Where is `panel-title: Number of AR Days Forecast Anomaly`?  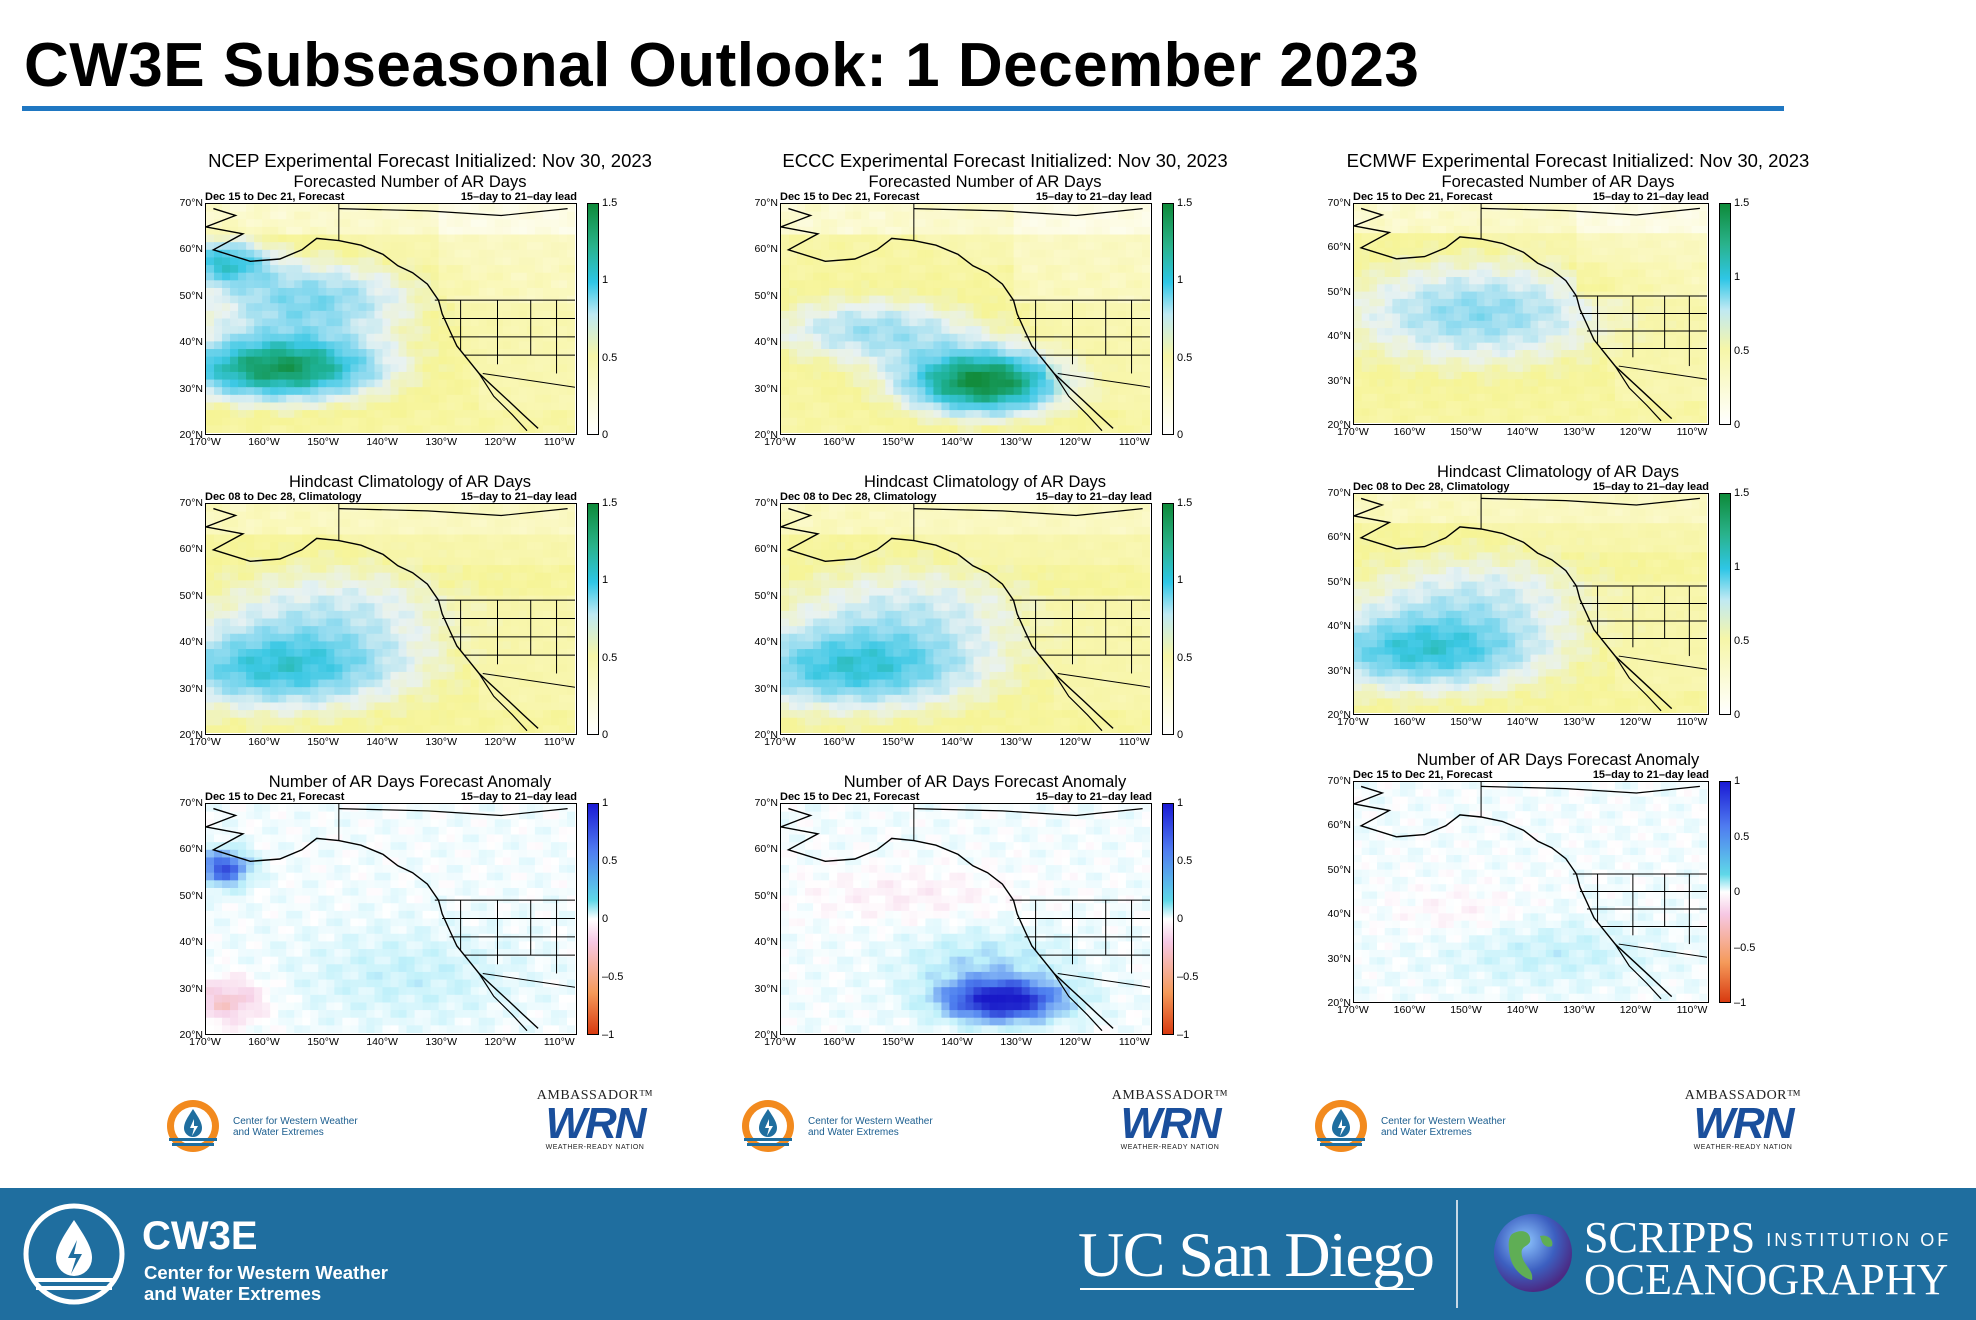
panel-title: Number of AR Days Forecast Anomaly is located at coordinates (1558, 760).